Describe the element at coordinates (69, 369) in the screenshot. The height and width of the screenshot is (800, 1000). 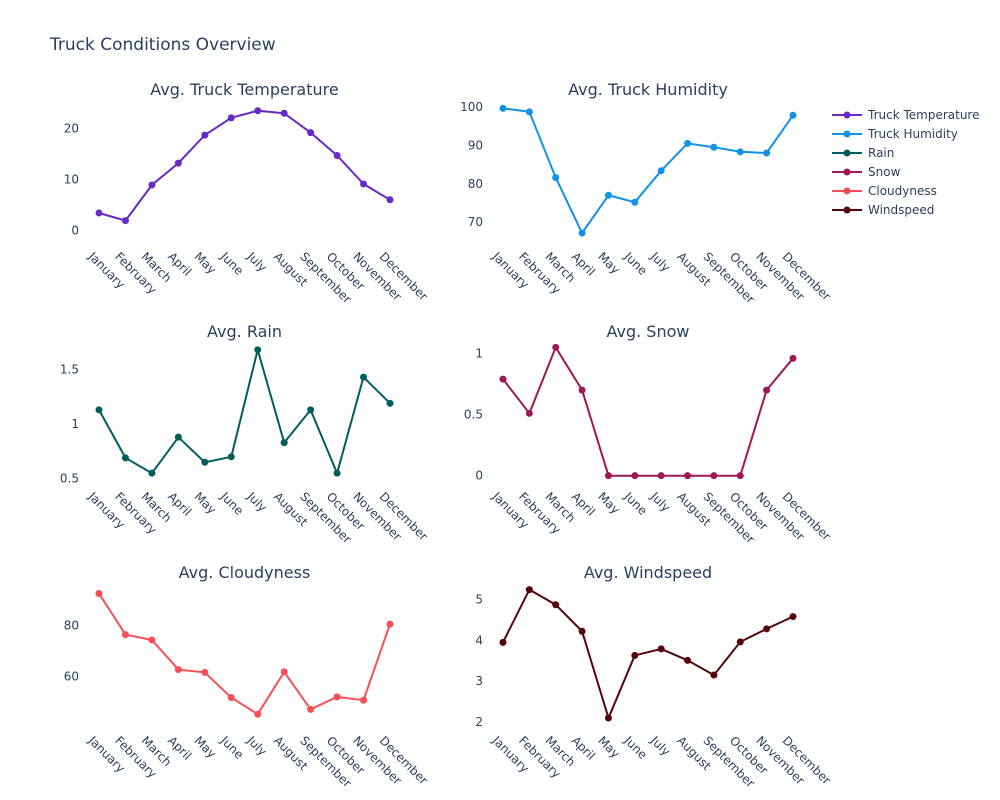
I see `y-tick-label: 1.5` at that location.